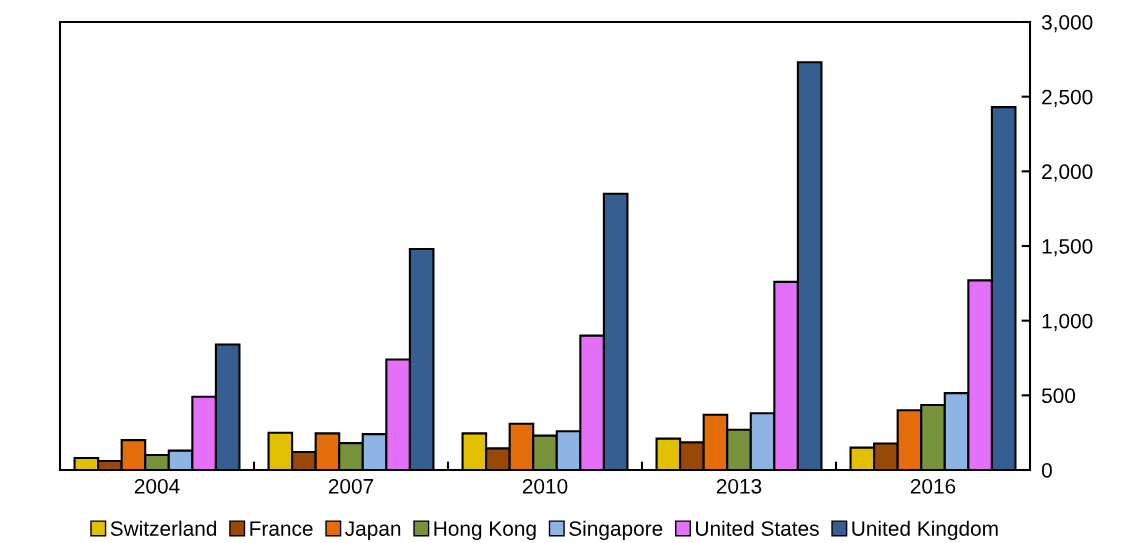 The width and height of the screenshot is (1132, 543). Describe the element at coordinates (757, 528) in the screenshot. I see `legend-label: United States` at that location.